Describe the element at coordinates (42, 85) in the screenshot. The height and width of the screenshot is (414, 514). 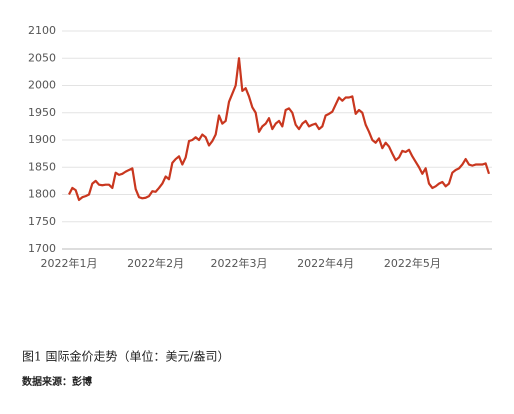
I see `y-tick-label: 2000` at that location.